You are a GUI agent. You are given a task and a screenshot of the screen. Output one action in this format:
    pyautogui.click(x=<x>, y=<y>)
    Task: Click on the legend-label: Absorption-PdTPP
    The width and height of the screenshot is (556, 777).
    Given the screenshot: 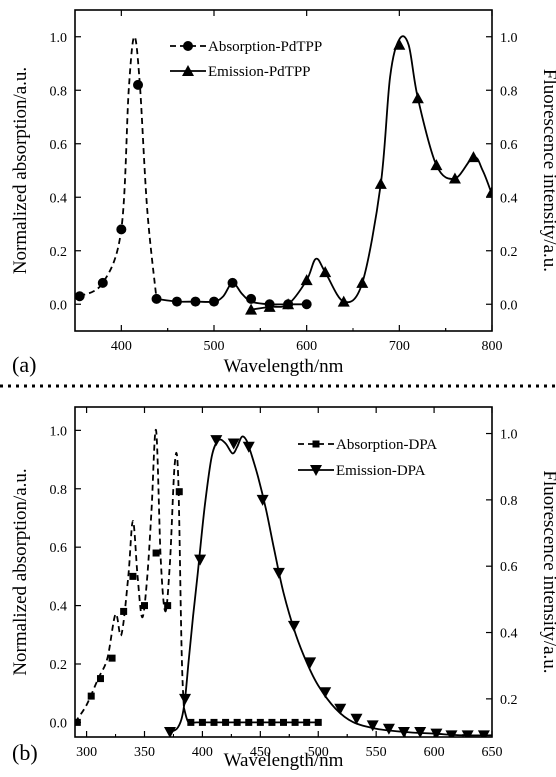 What is the action you would take?
    pyautogui.click(x=265, y=47)
    